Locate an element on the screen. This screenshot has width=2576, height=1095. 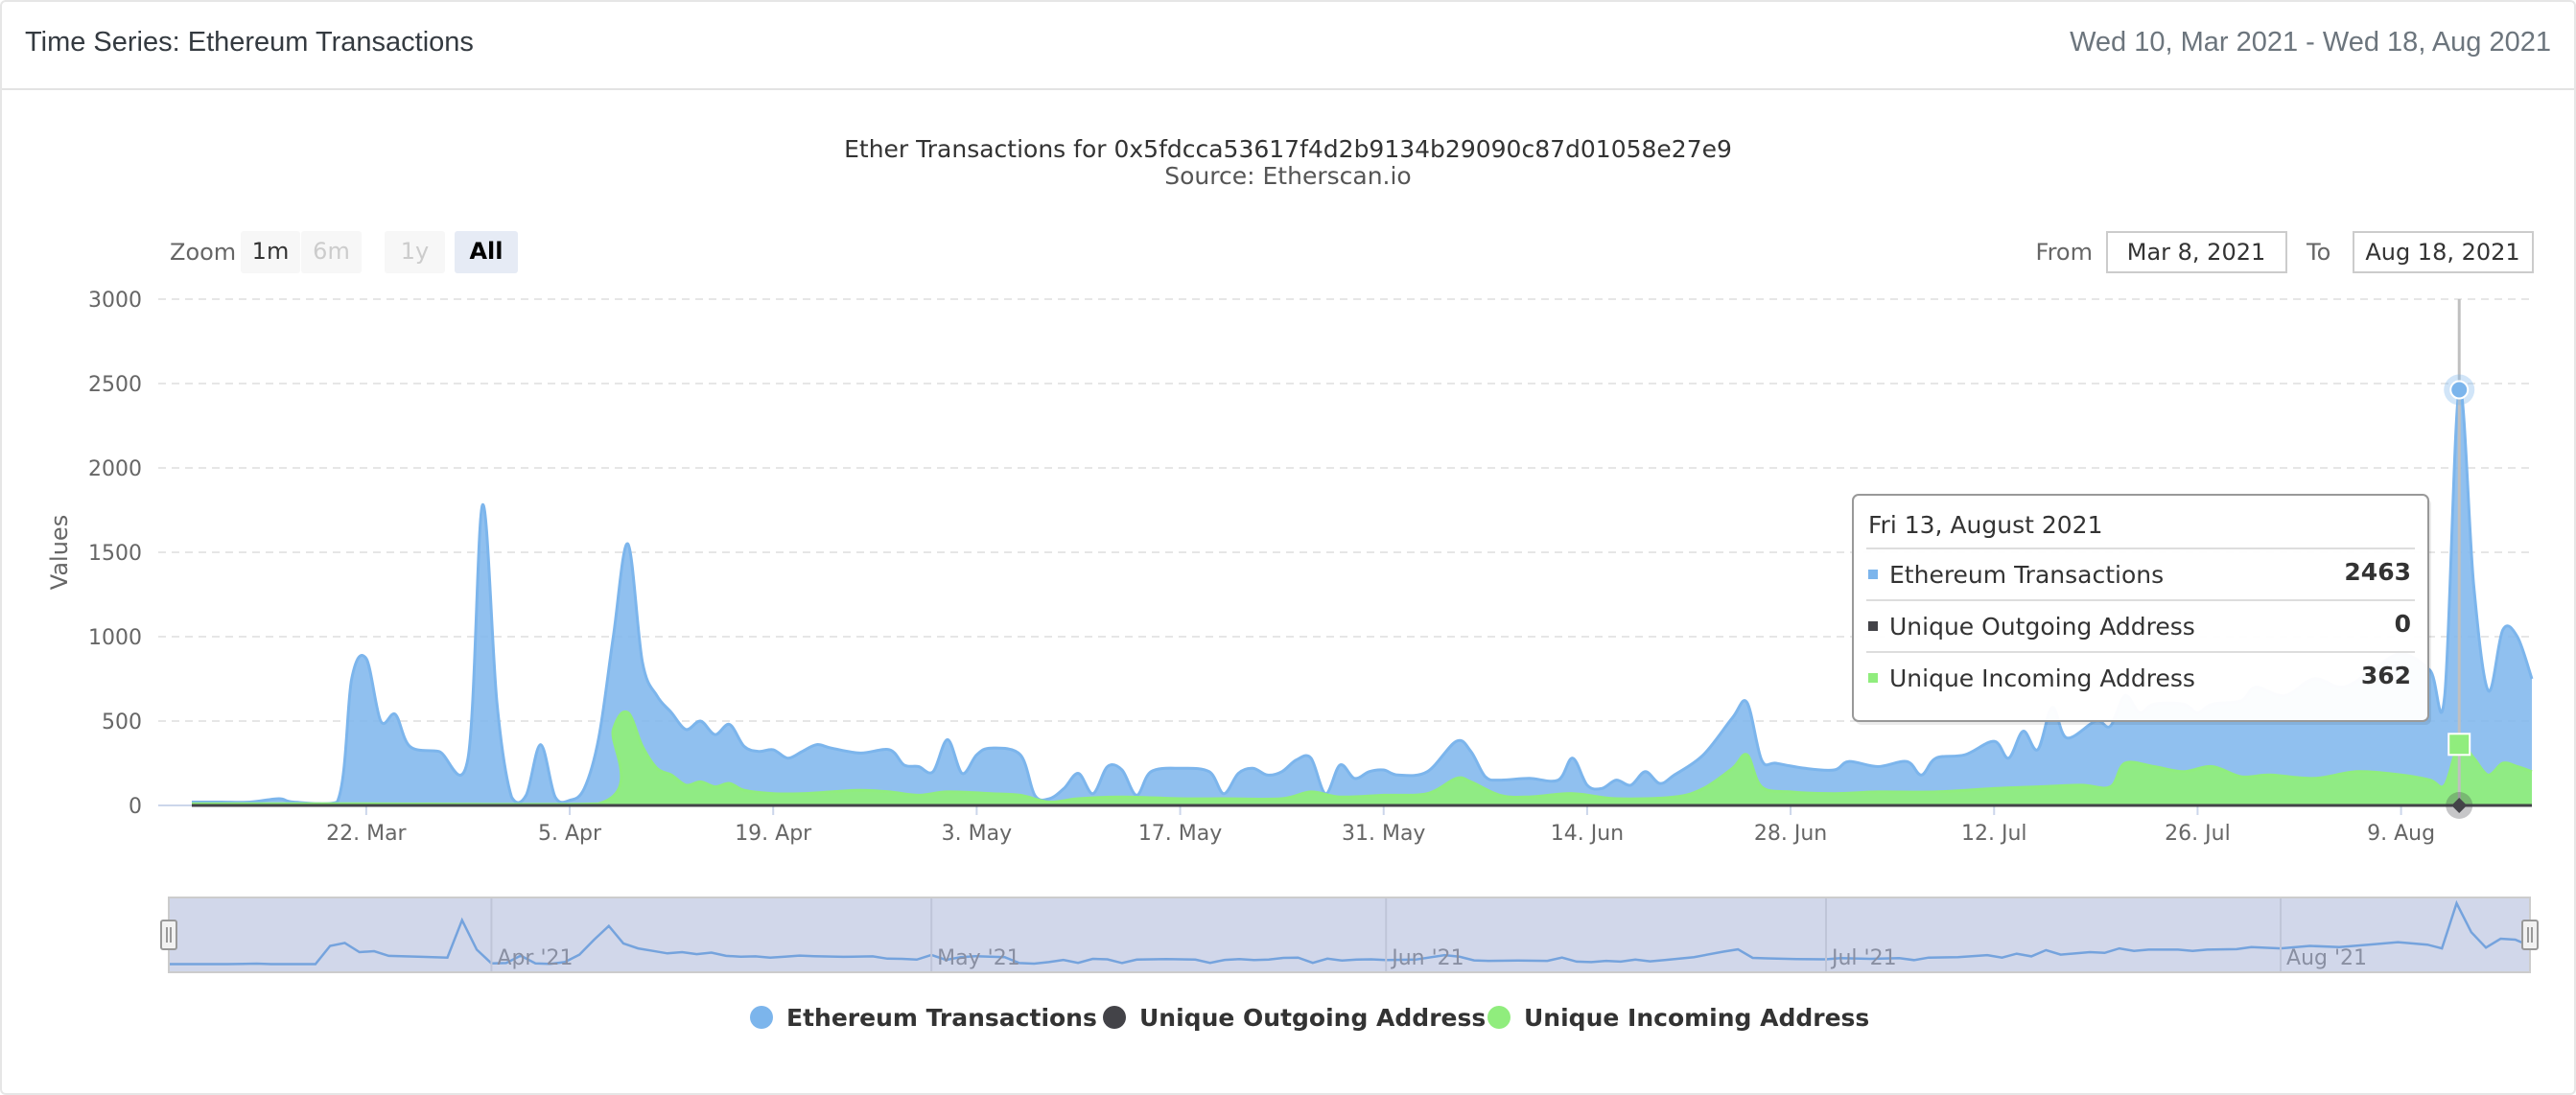
navigator-series-line is located at coordinates (1350, 932).